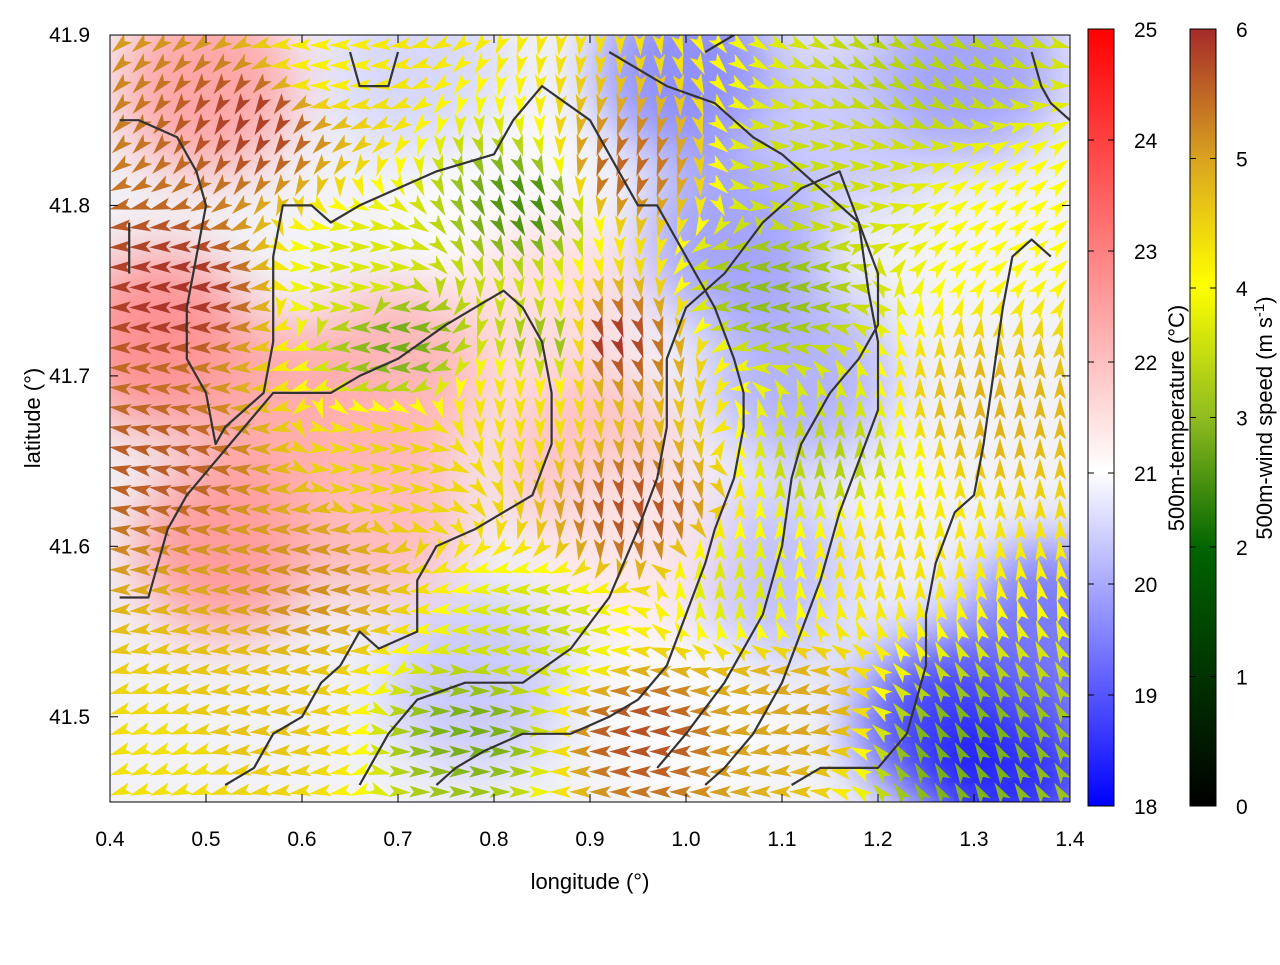 The image size is (1280, 965). I want to click on contour-line, so click(921, 512).